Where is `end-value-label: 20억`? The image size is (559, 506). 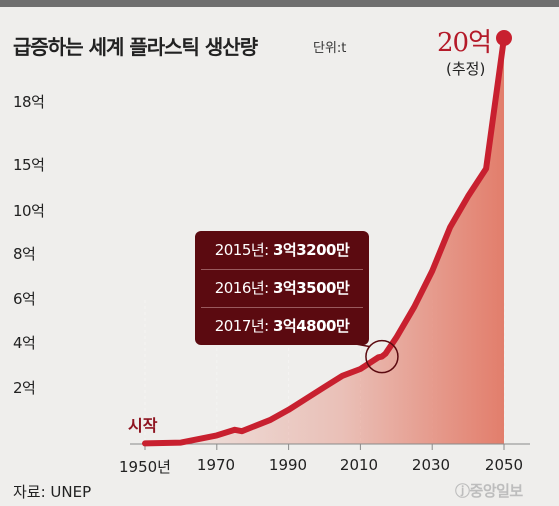 end-value-label: 20억 is located at coordinates (464, 43).